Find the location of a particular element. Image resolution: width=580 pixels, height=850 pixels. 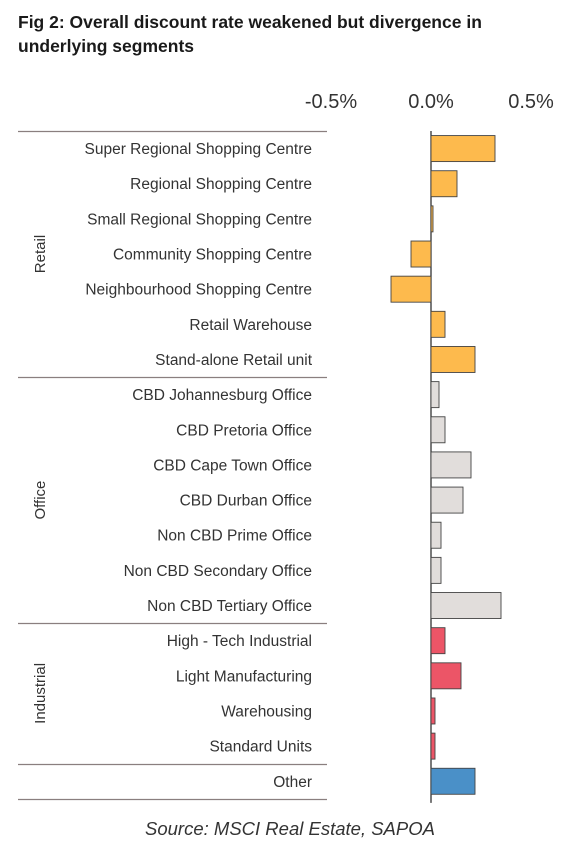

x-tick-label: 0.0% is located at coordinates (431, 102).